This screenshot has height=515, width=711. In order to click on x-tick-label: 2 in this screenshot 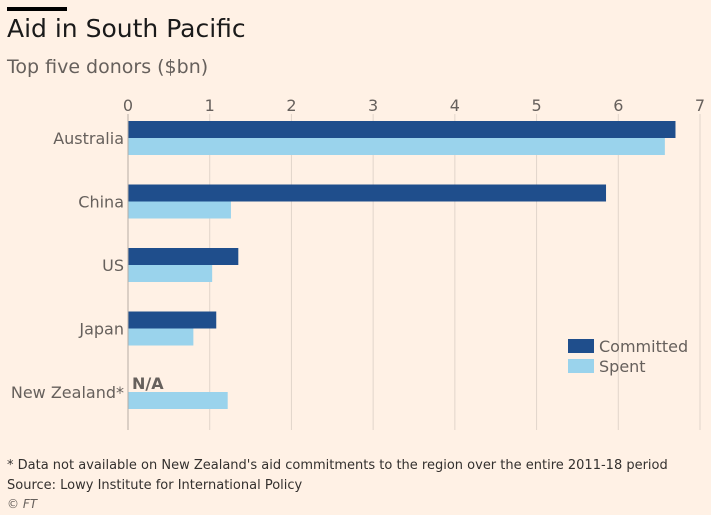, I will do `click(291, 105)`.